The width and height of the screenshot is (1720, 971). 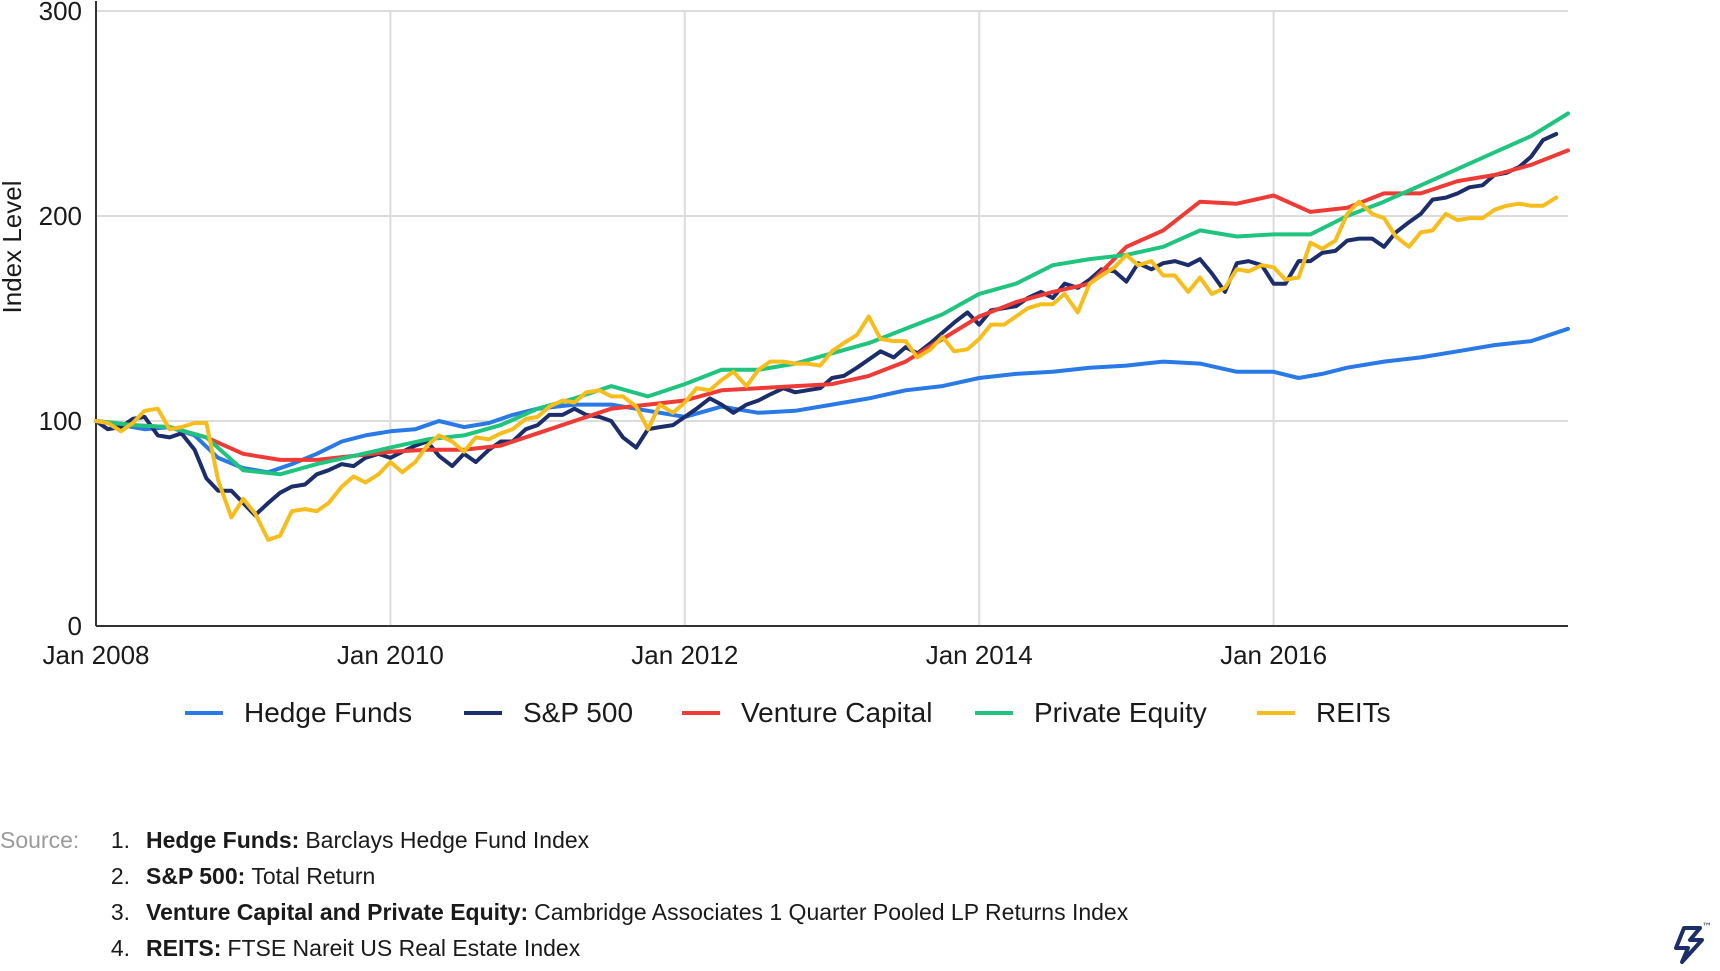 I want to click on source-number: 4., so click(x=120, y=948).